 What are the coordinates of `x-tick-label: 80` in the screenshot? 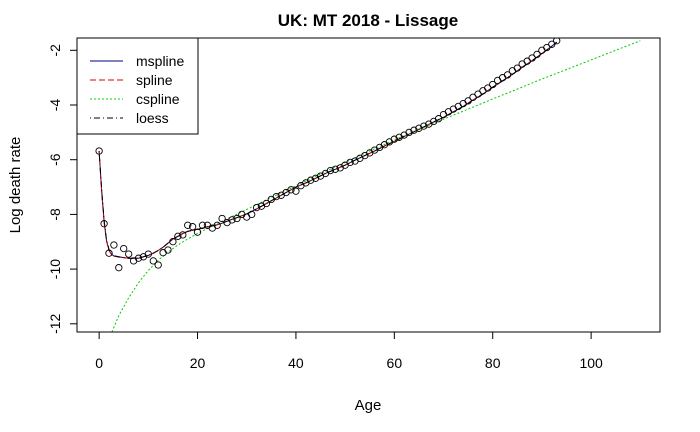 It's located at (493, 363).